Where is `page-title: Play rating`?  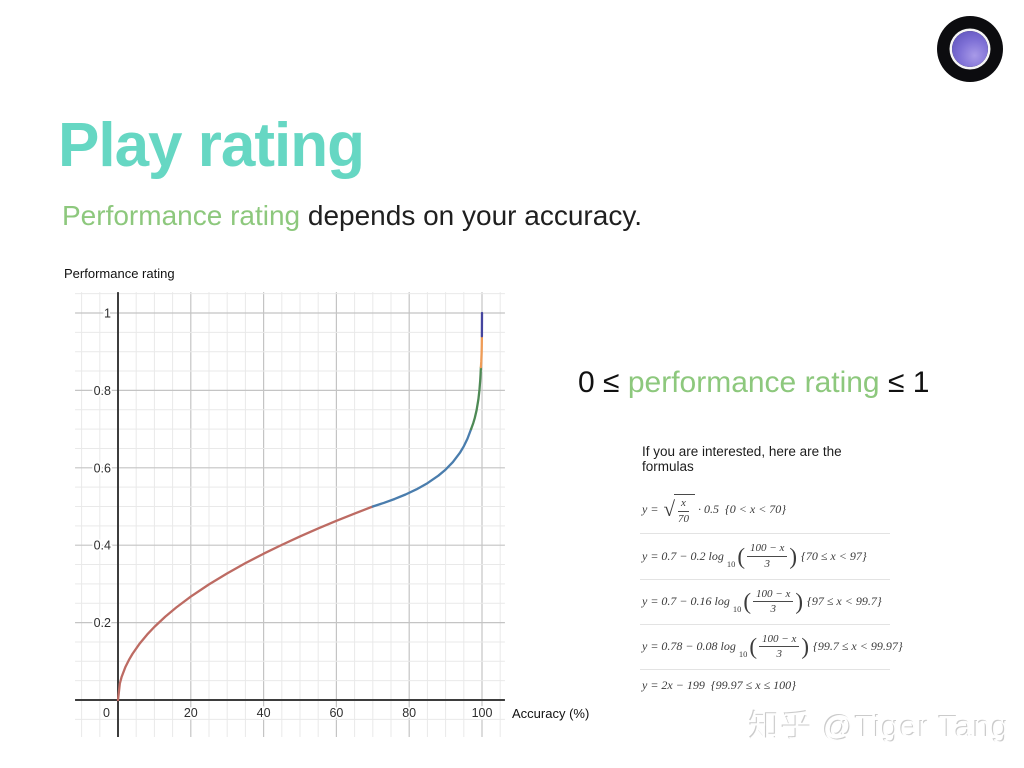 page-title: Play rating is located at coordinates (211, 145).